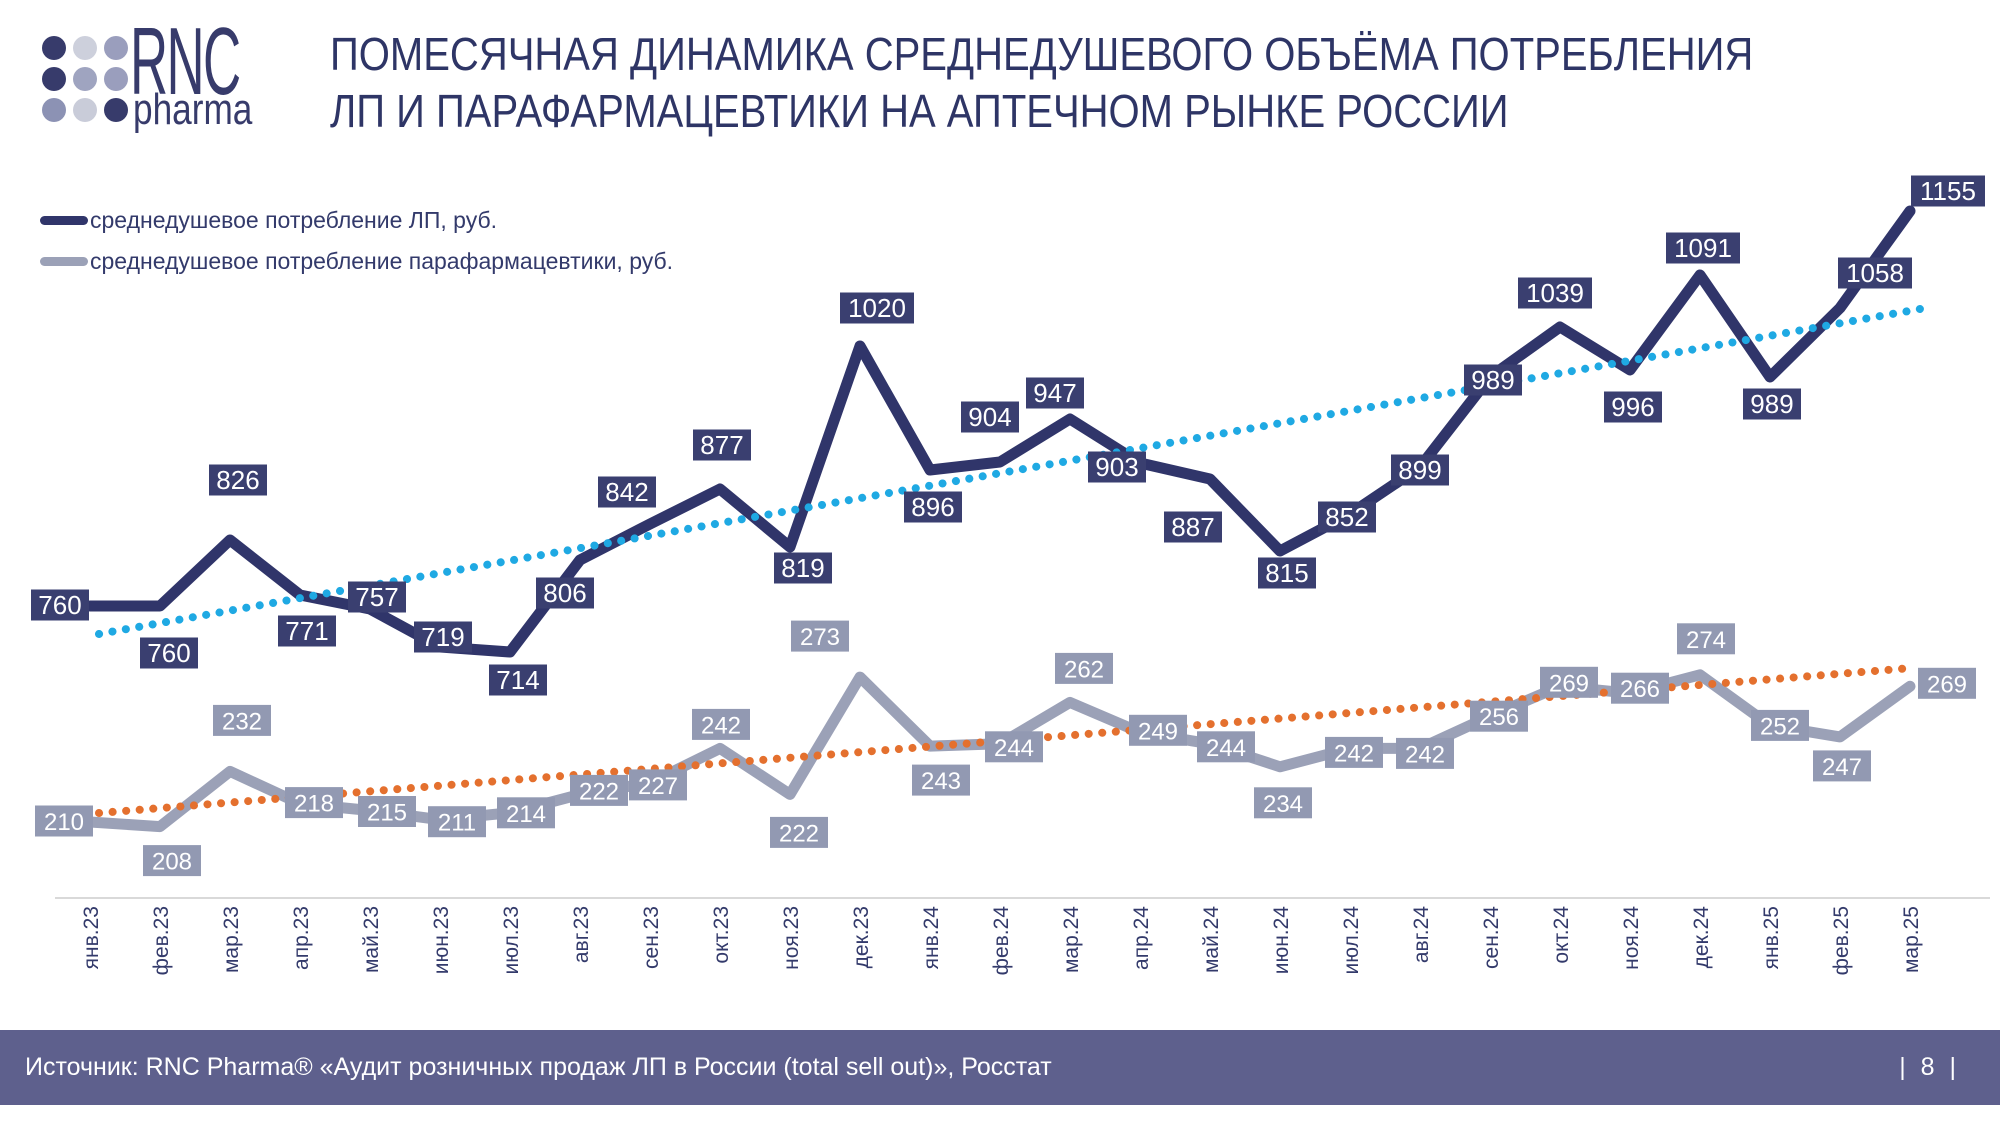  I want to click on data-point-label: 215, so click(387, 811).